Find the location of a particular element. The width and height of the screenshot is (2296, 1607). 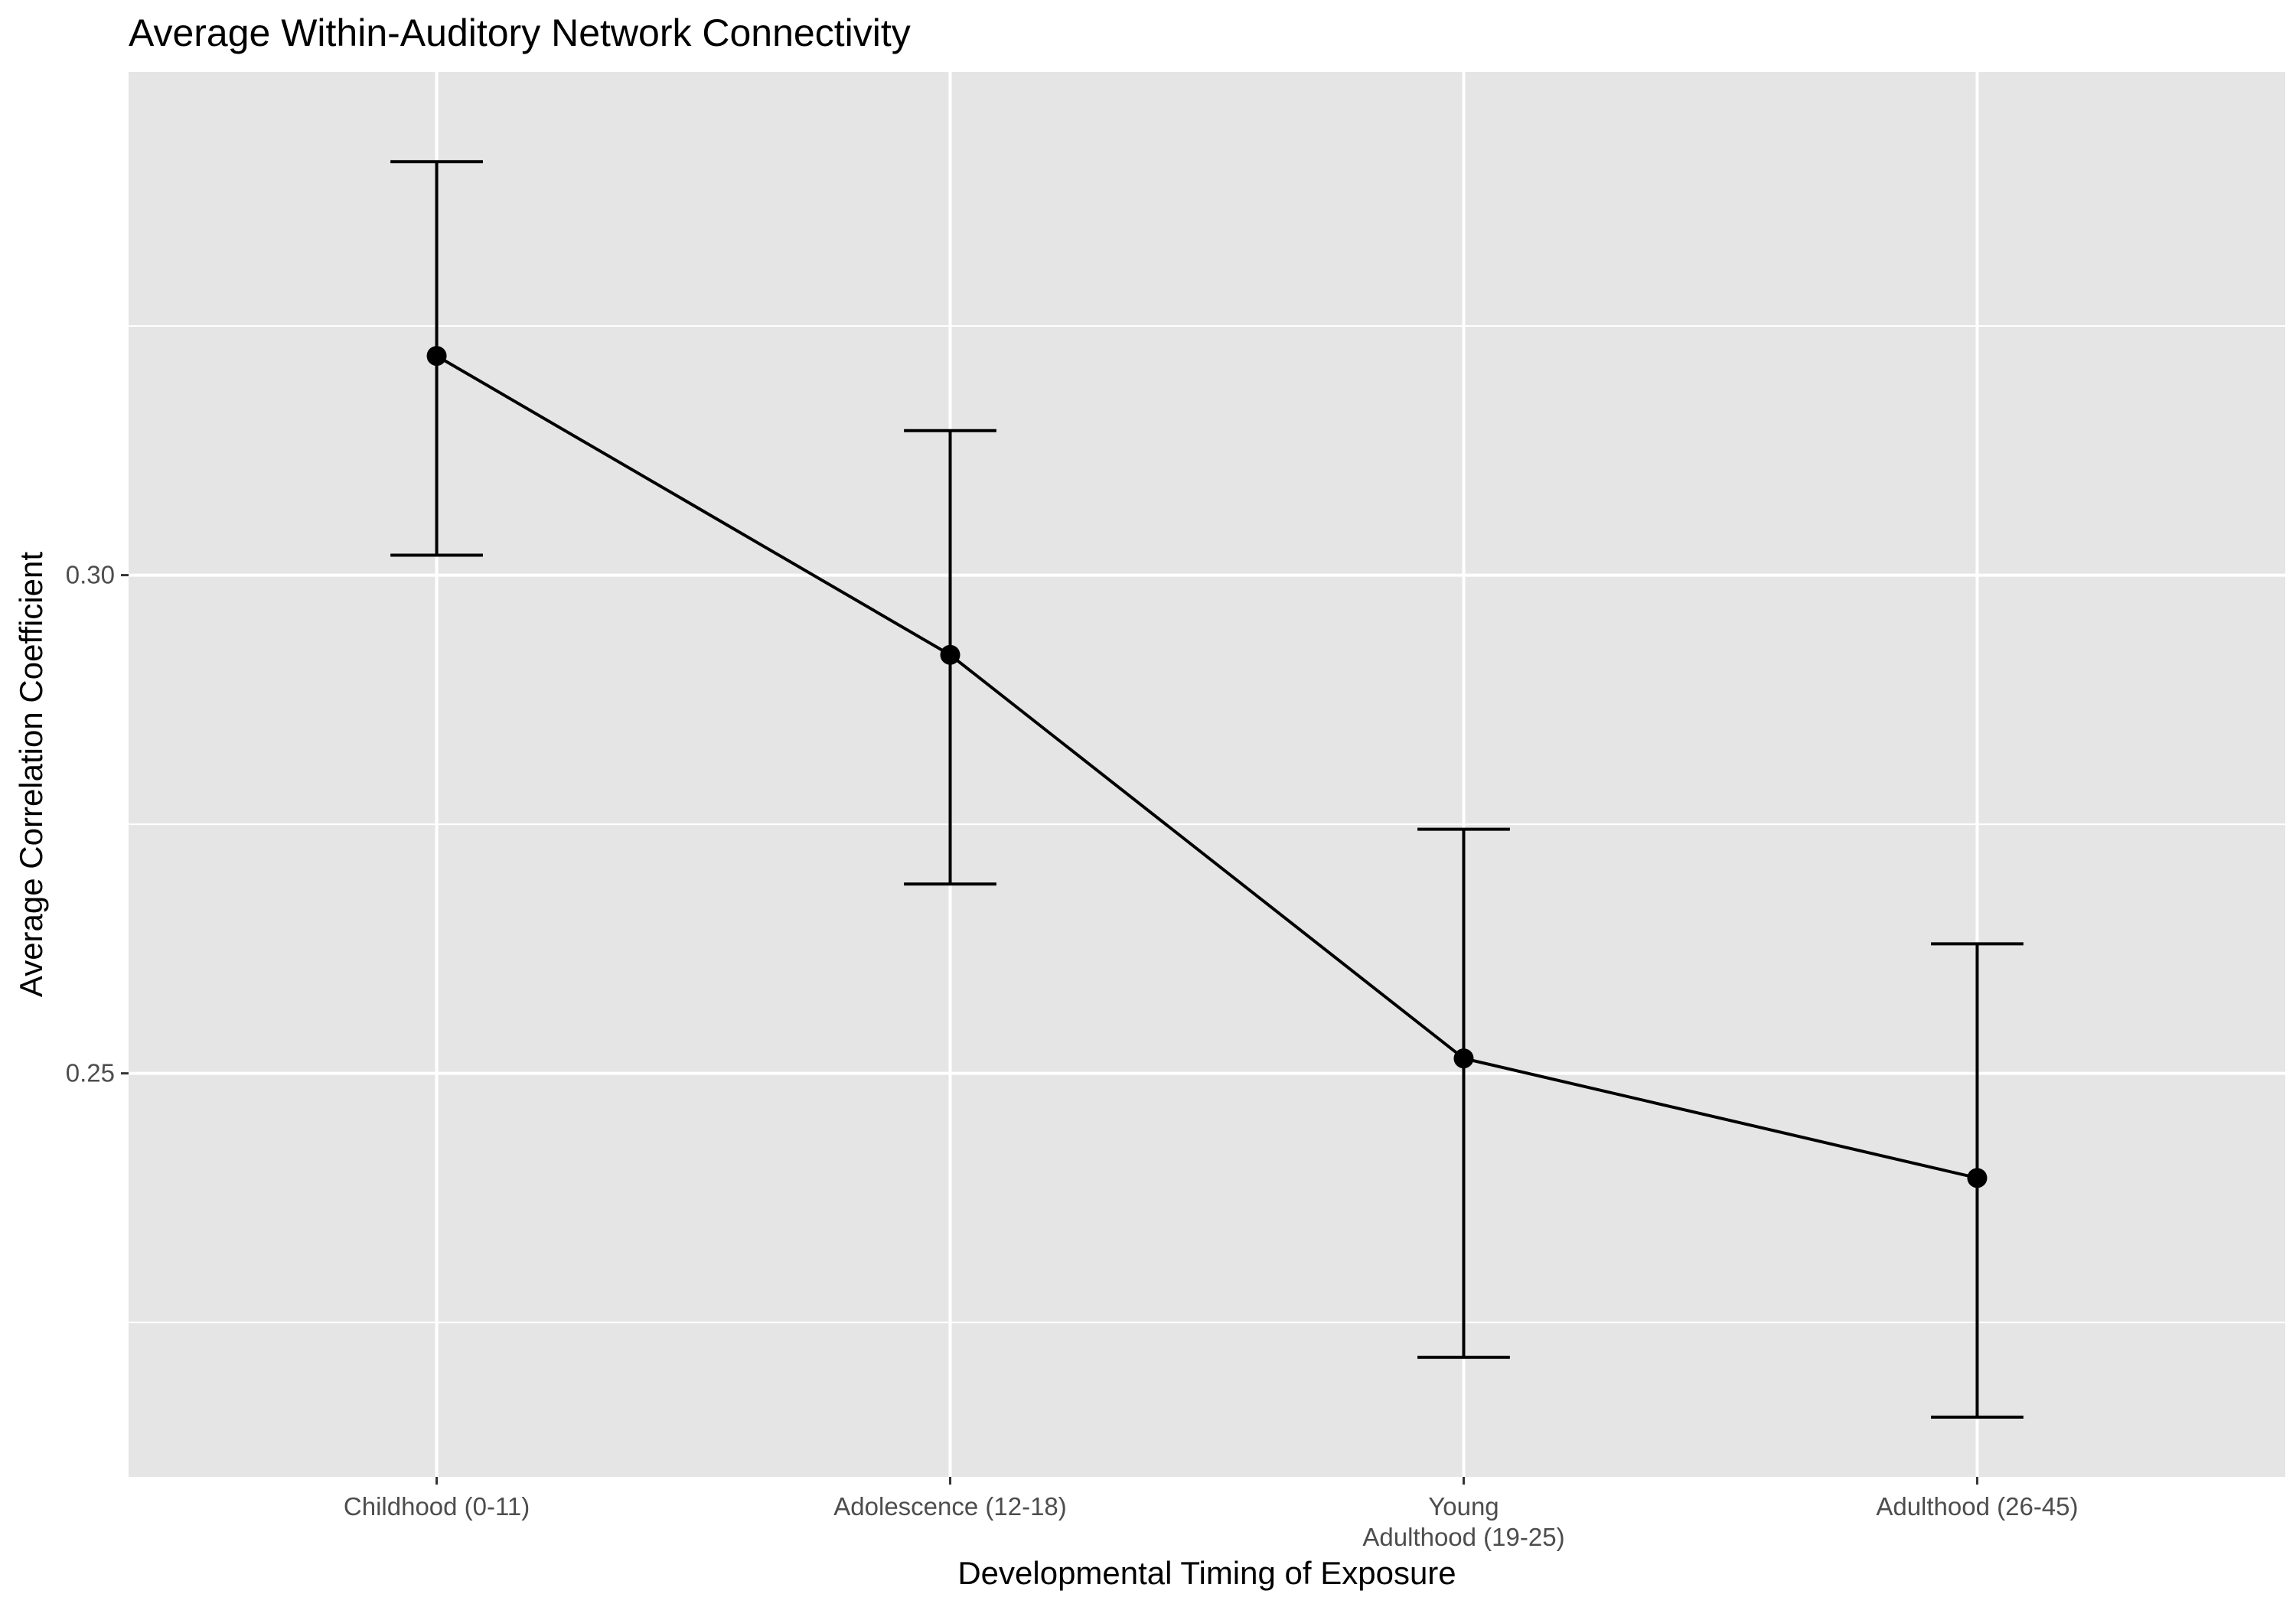

x-tick-label: Adolescence (12-18) is located at coordinates (950, 1506).